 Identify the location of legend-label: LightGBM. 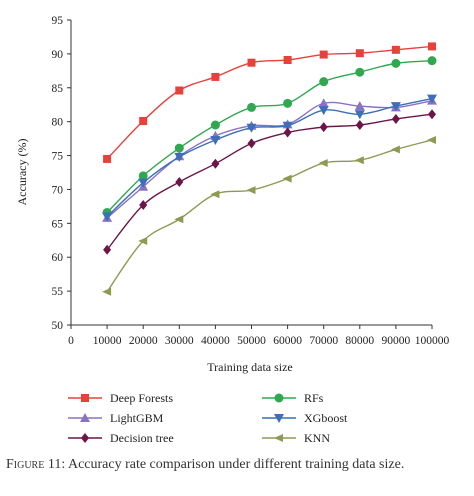
(137, 418).